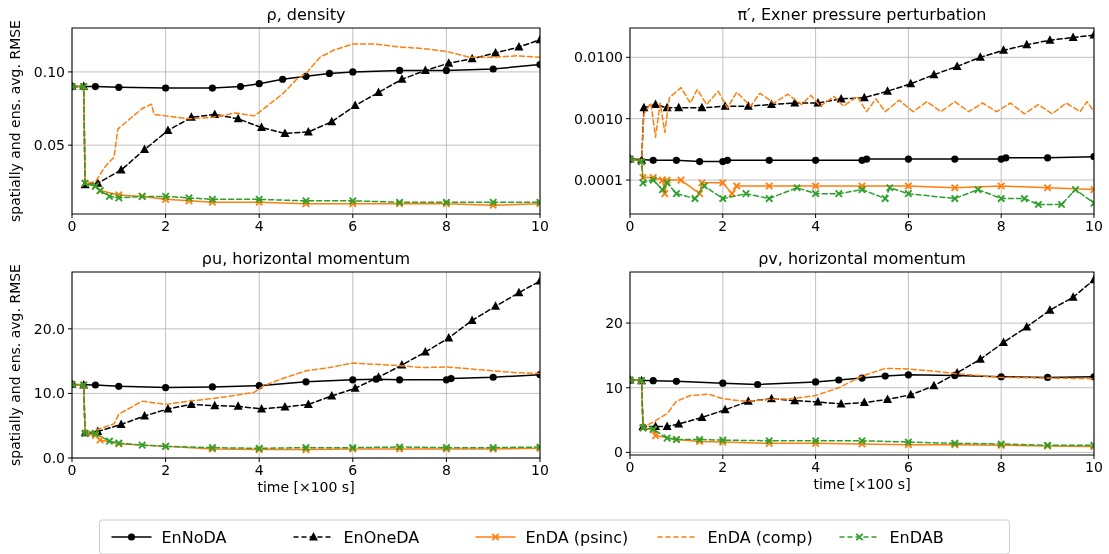 Image resolution: width=1109 pixels, height=554 pixels. What do you see at coordinates (916, 537) in the screenshot?
I see `legend-label: EnDAB` at bounding box center [916, 537].